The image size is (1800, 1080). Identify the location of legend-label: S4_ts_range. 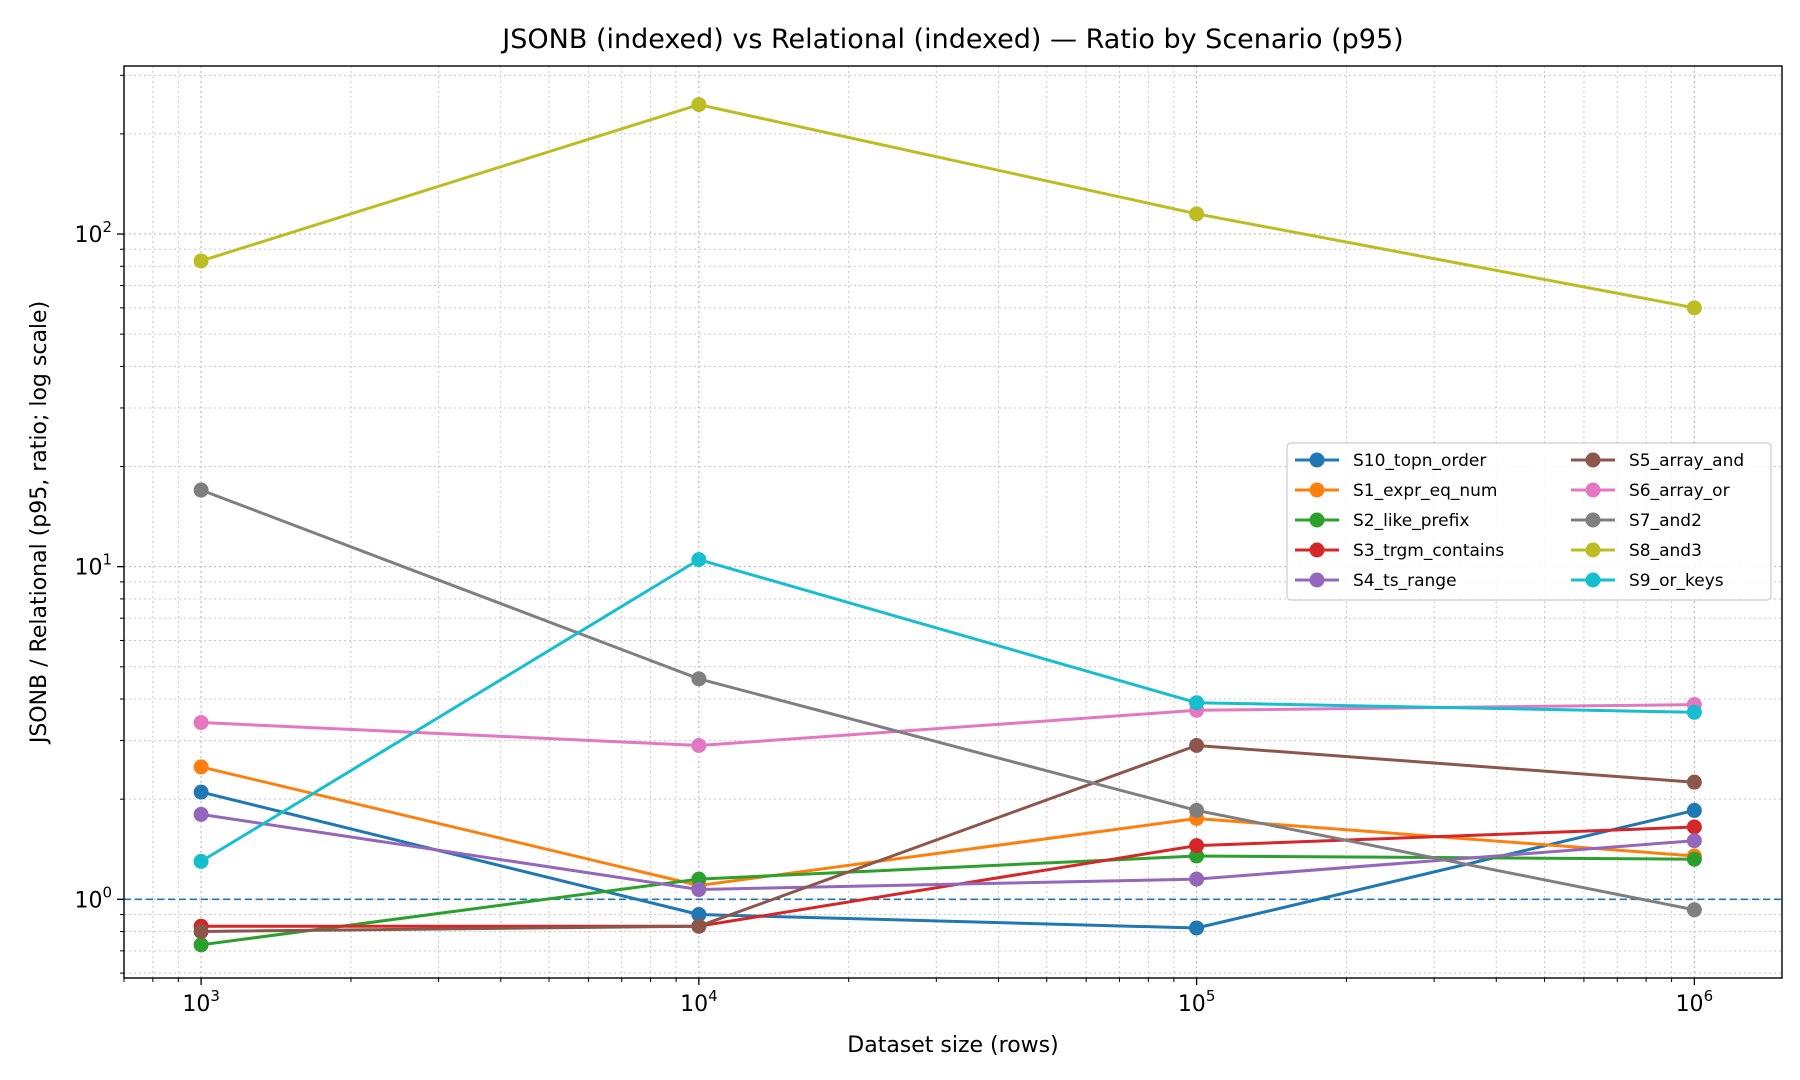
(1405, 581).